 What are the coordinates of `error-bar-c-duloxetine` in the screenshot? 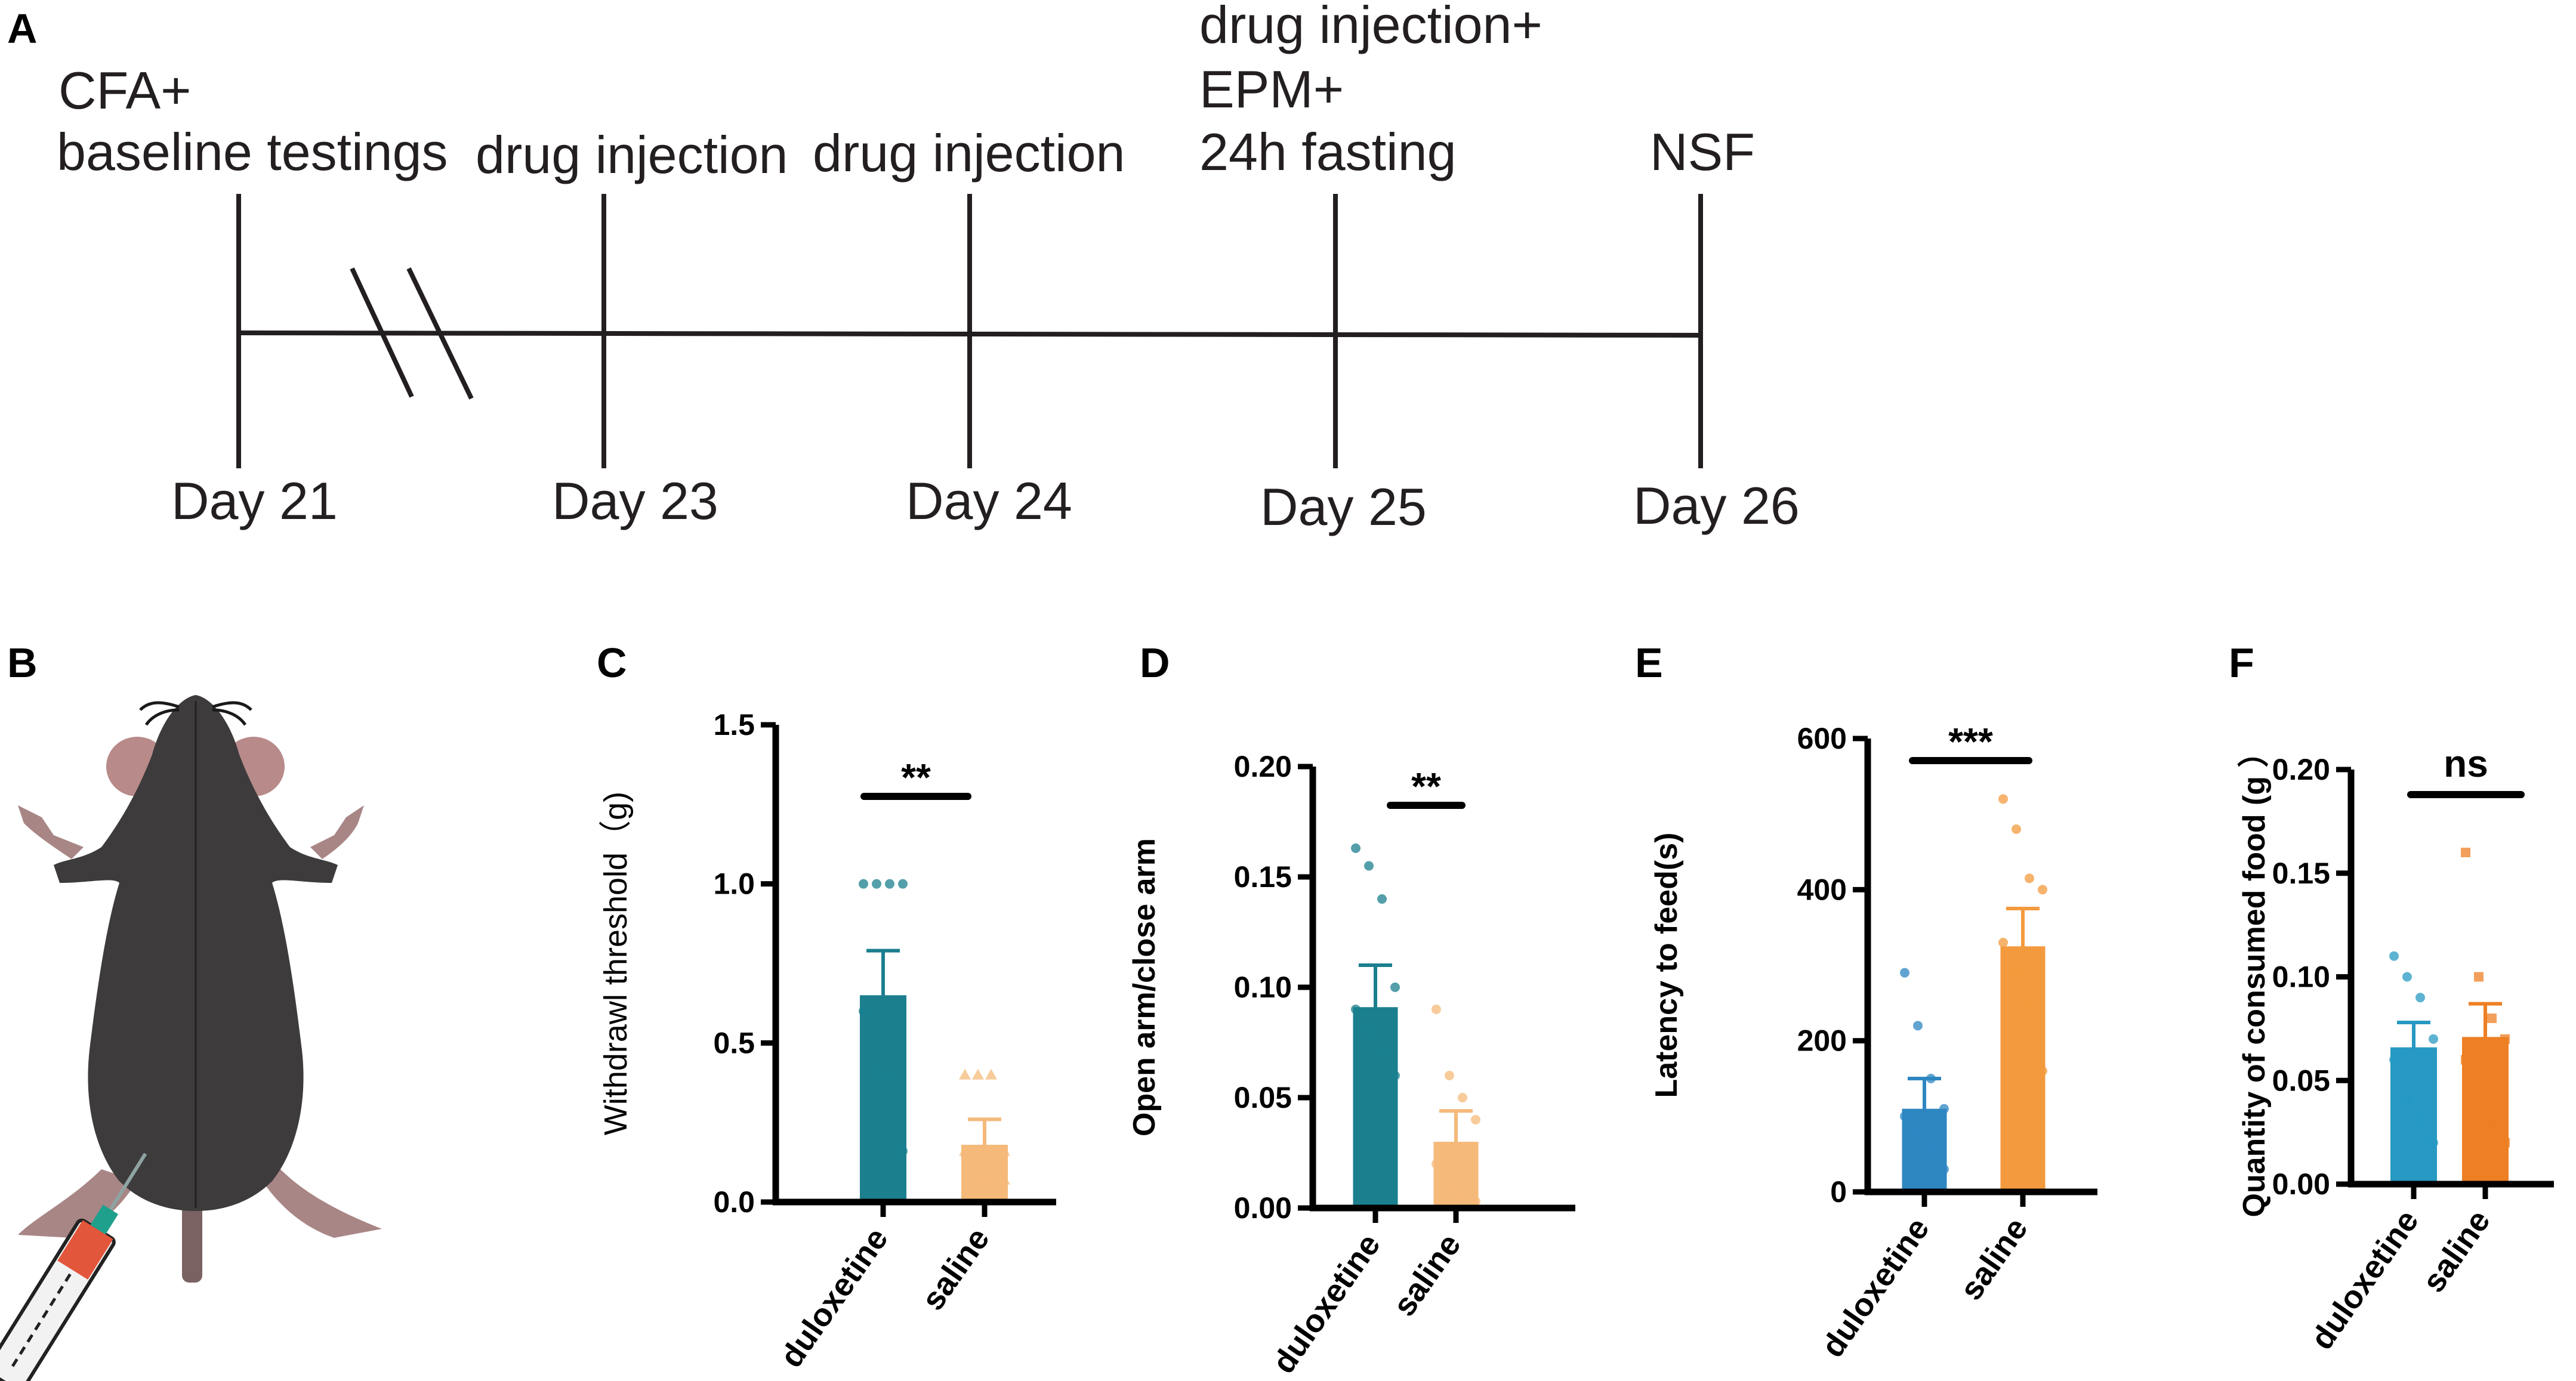 It's located at (883, 994).